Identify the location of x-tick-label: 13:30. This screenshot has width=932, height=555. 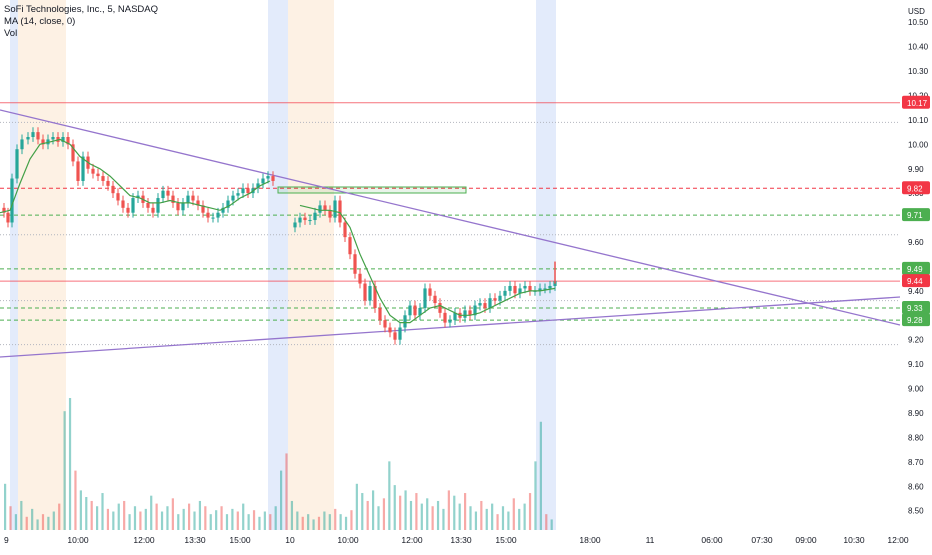
(461, 540).